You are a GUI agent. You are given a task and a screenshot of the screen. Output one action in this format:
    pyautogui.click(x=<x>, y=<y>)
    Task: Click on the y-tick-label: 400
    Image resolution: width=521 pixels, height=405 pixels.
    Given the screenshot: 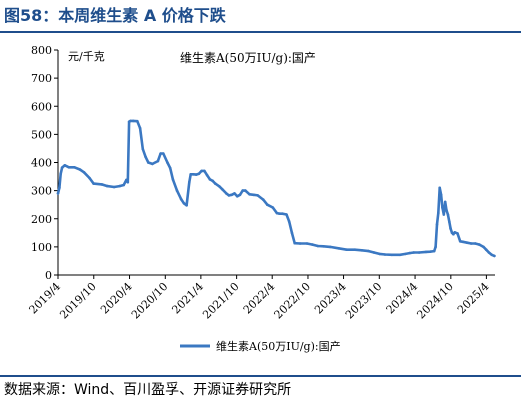 What is the action you would take?
    pyautogui.click(x=41, y=163)
    